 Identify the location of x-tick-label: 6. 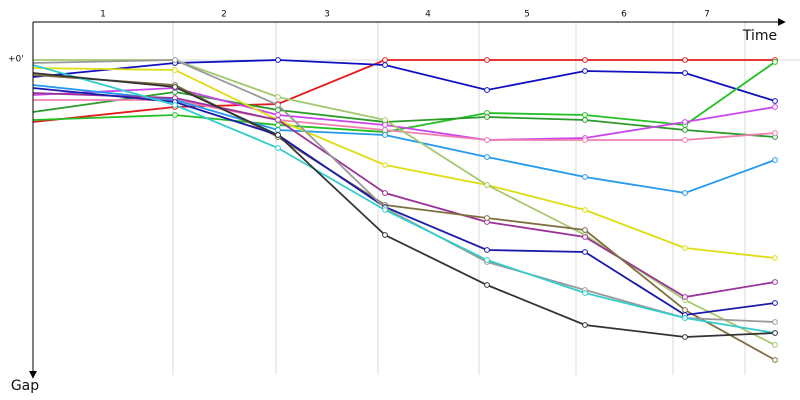
(624, 15).